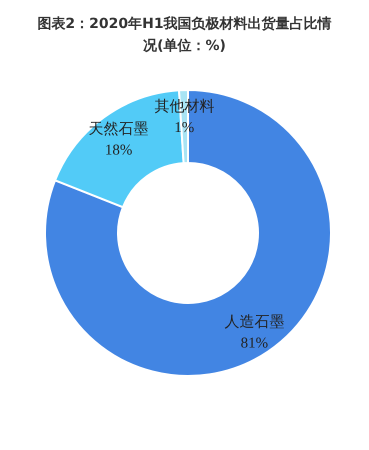 The height and width of the screenshot is (450, 369). I want to click on chart-title: 图表2：2020年H1我国负极材料出货量占比情况(单位：%), so click(184, 35).